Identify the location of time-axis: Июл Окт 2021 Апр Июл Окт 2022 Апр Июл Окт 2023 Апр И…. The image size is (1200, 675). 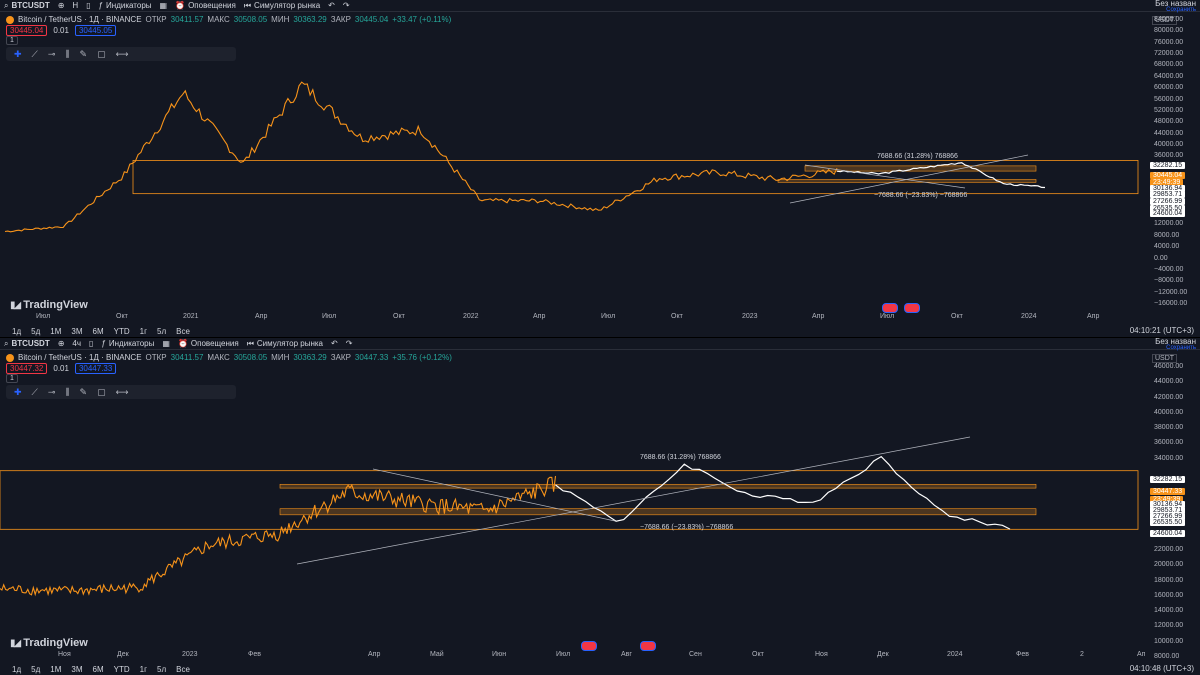
(572, 318).